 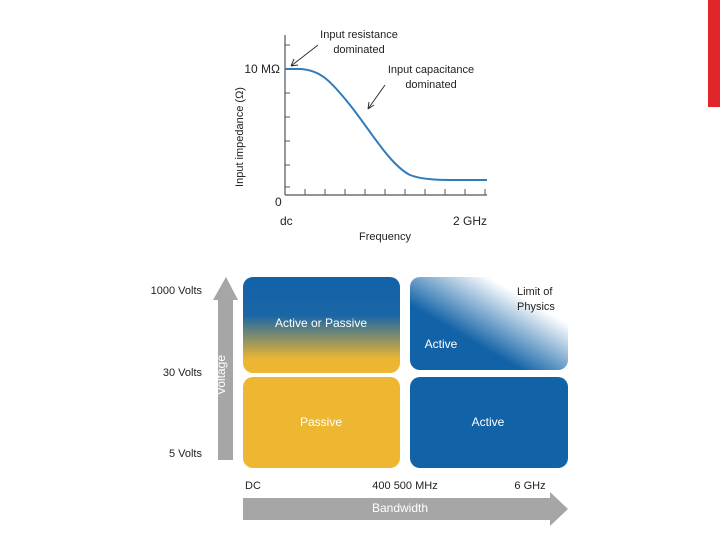 I want to click on y-label: 30 Volts, so click(x=183, y=373).